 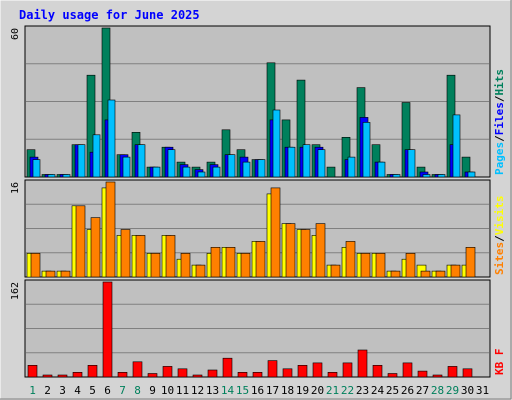 What do you see at coordinates (332, 390) in the screenshot?
I see `x-tick-label-day-21: 21` at bounding box center [332, 390].